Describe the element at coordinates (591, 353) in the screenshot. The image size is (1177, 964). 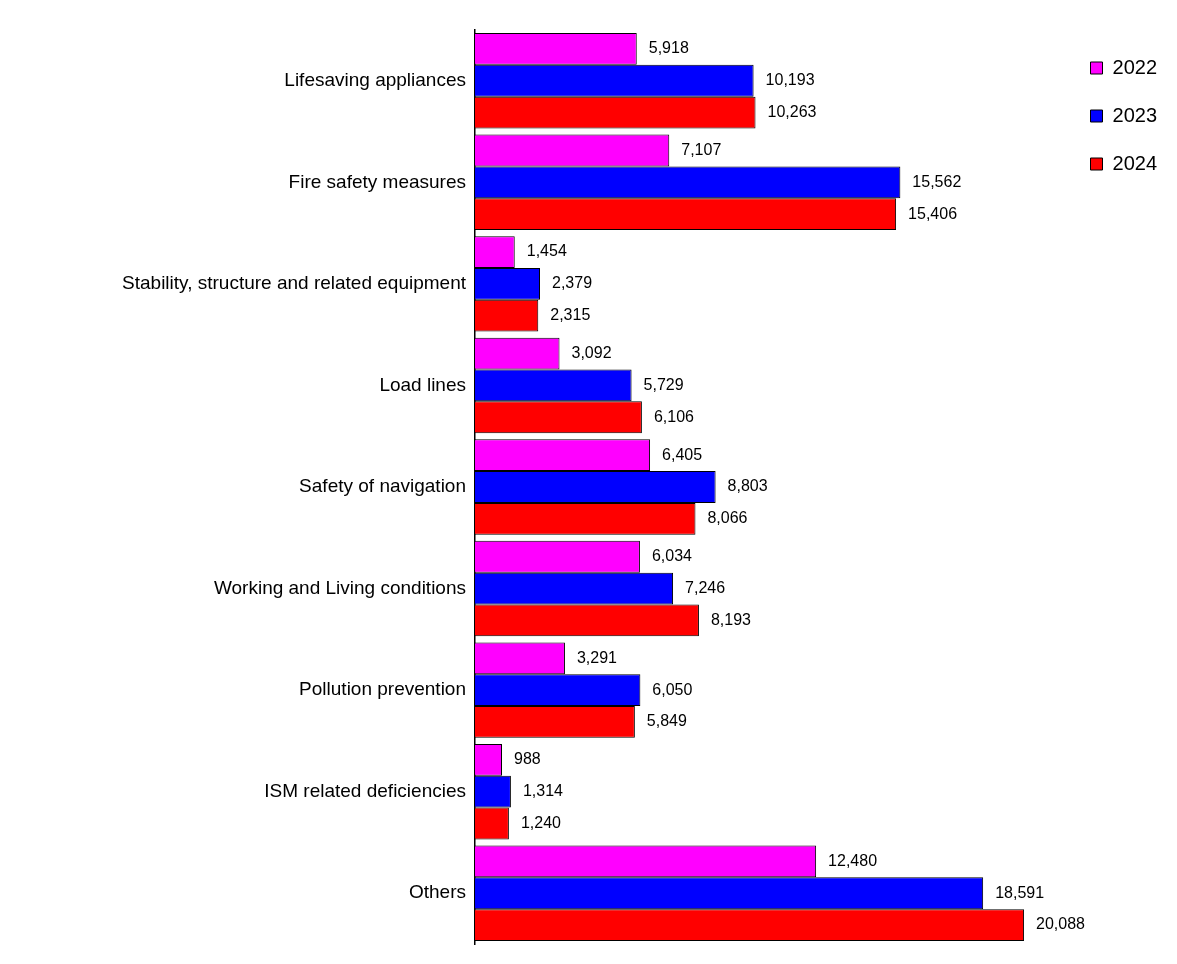
I see `data-label: 3,092` at that location.